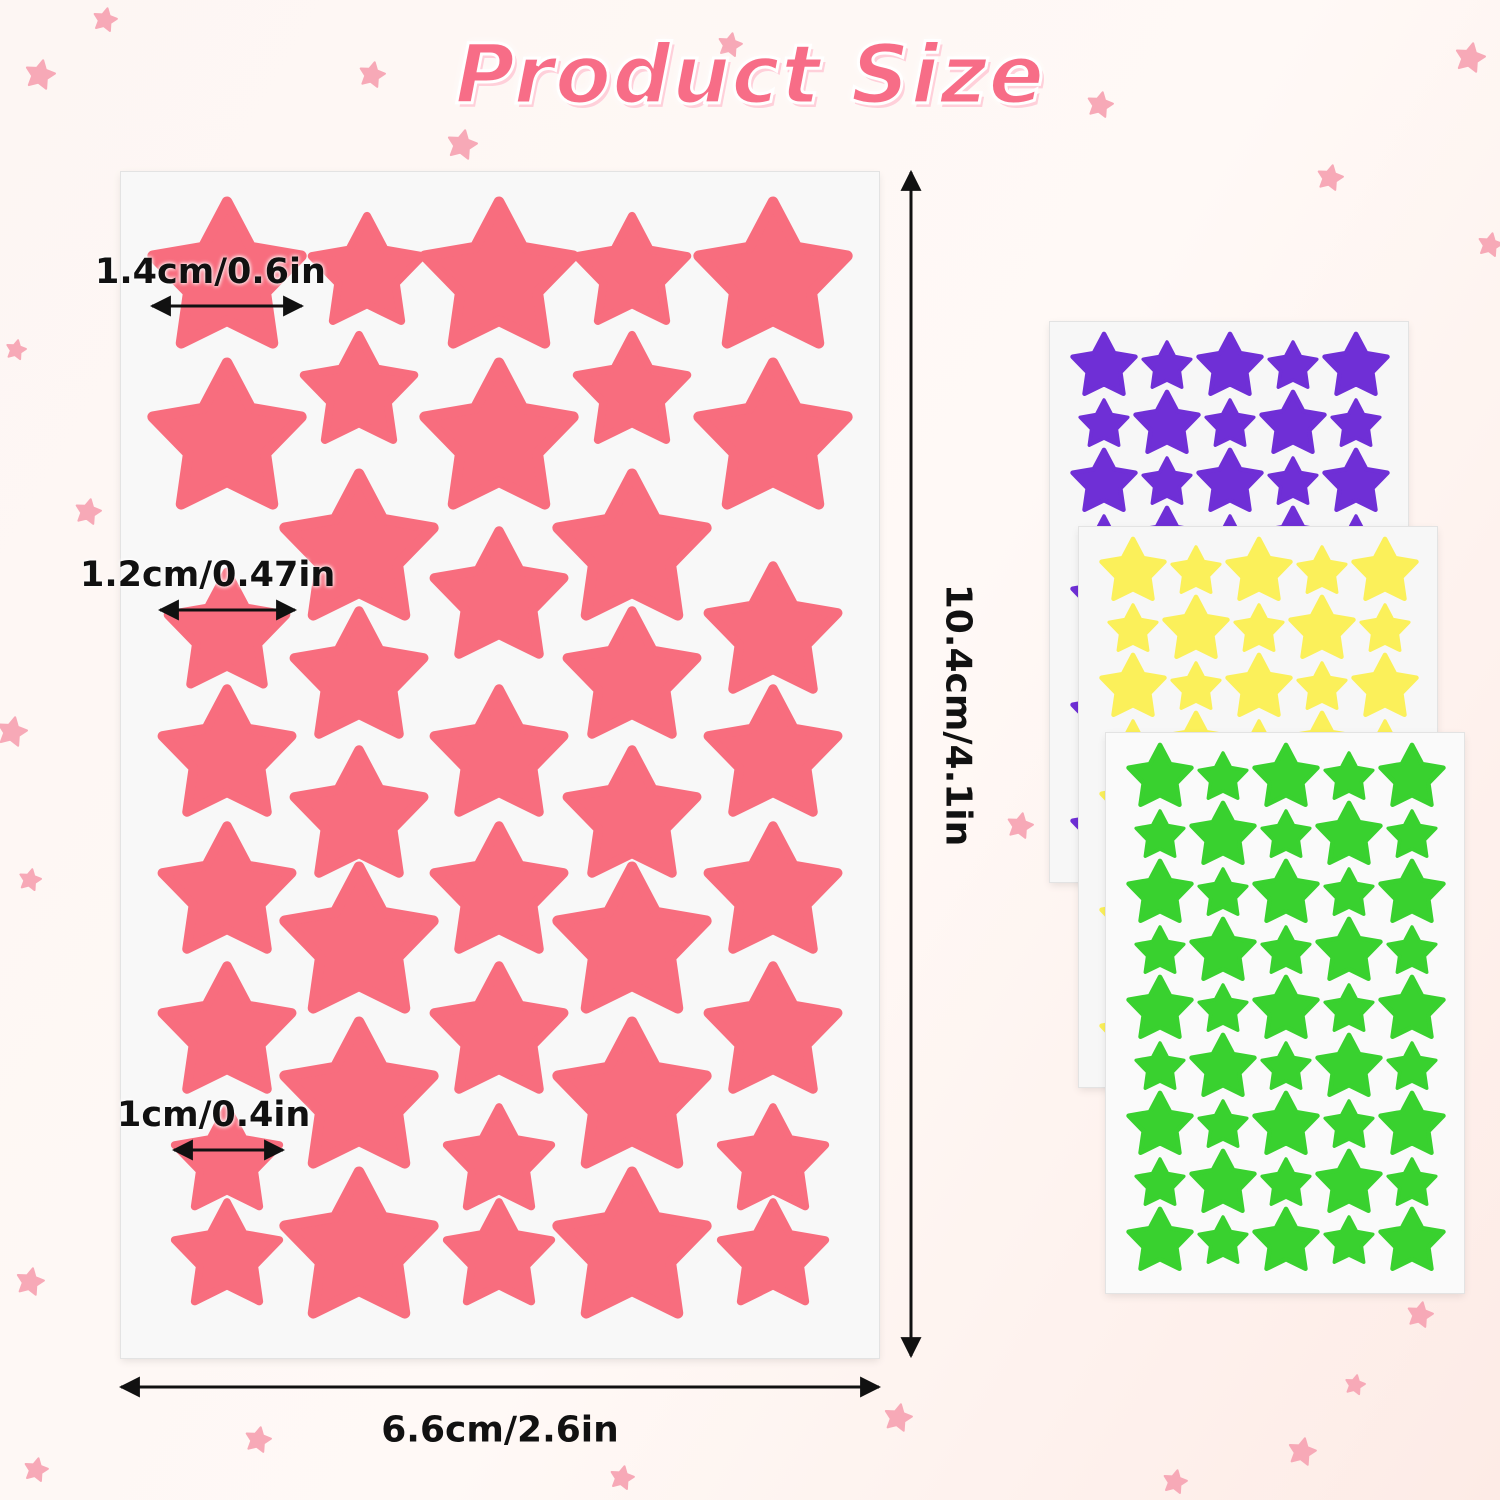  I want to click on large-star-size-label: 1.4cm/0.6in, so click(210, 272).